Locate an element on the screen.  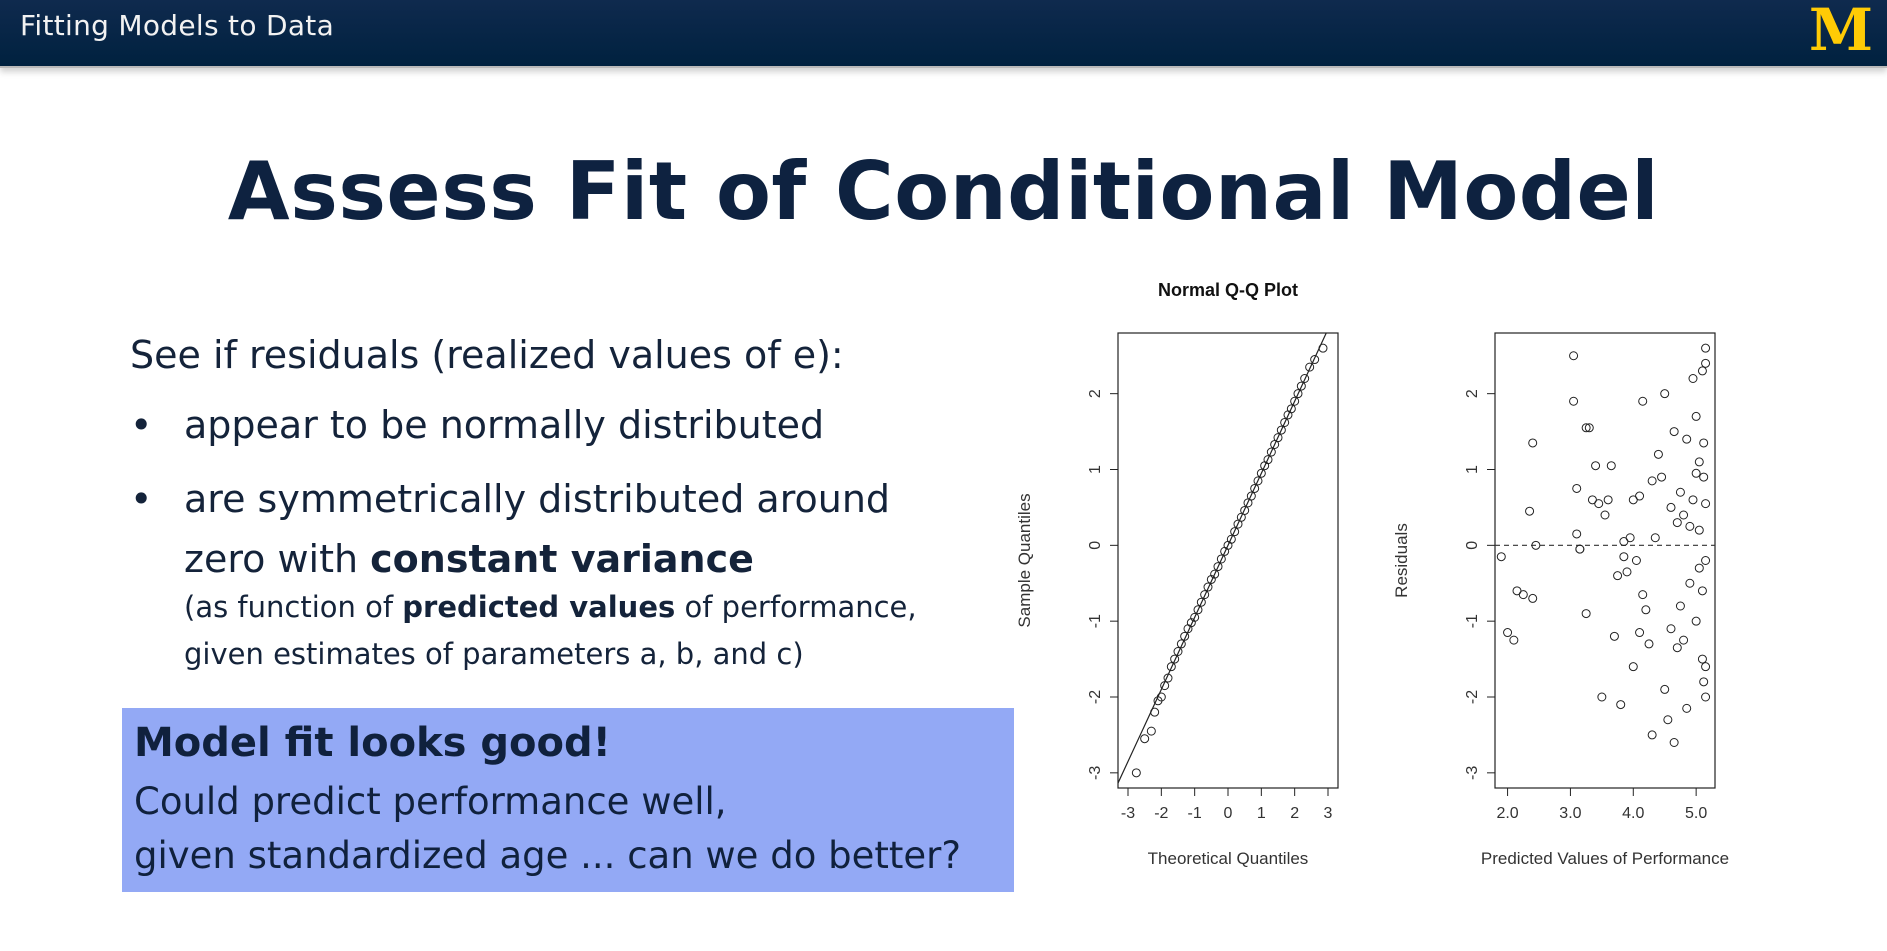
reference-line is located at coordinates (1222, 558).